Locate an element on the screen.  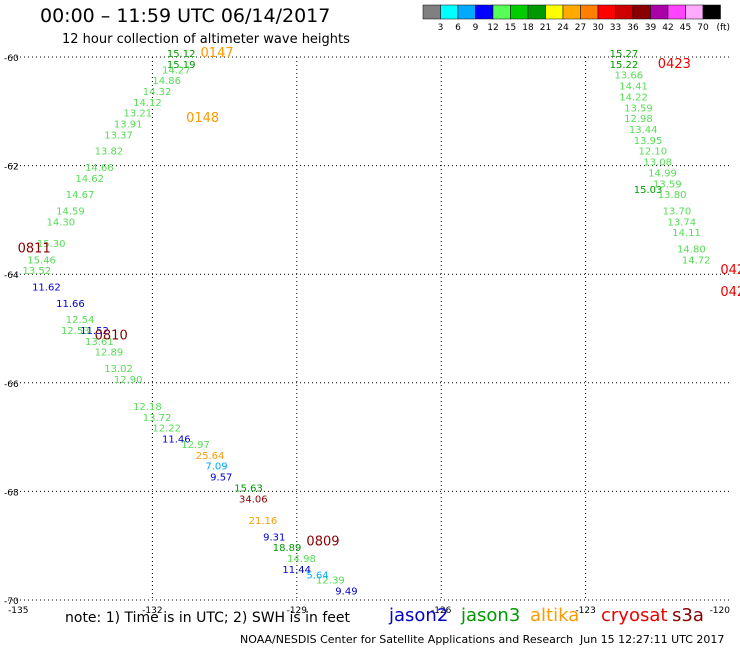
data-point-label: 12.39 is located at coordinates (330, 581).